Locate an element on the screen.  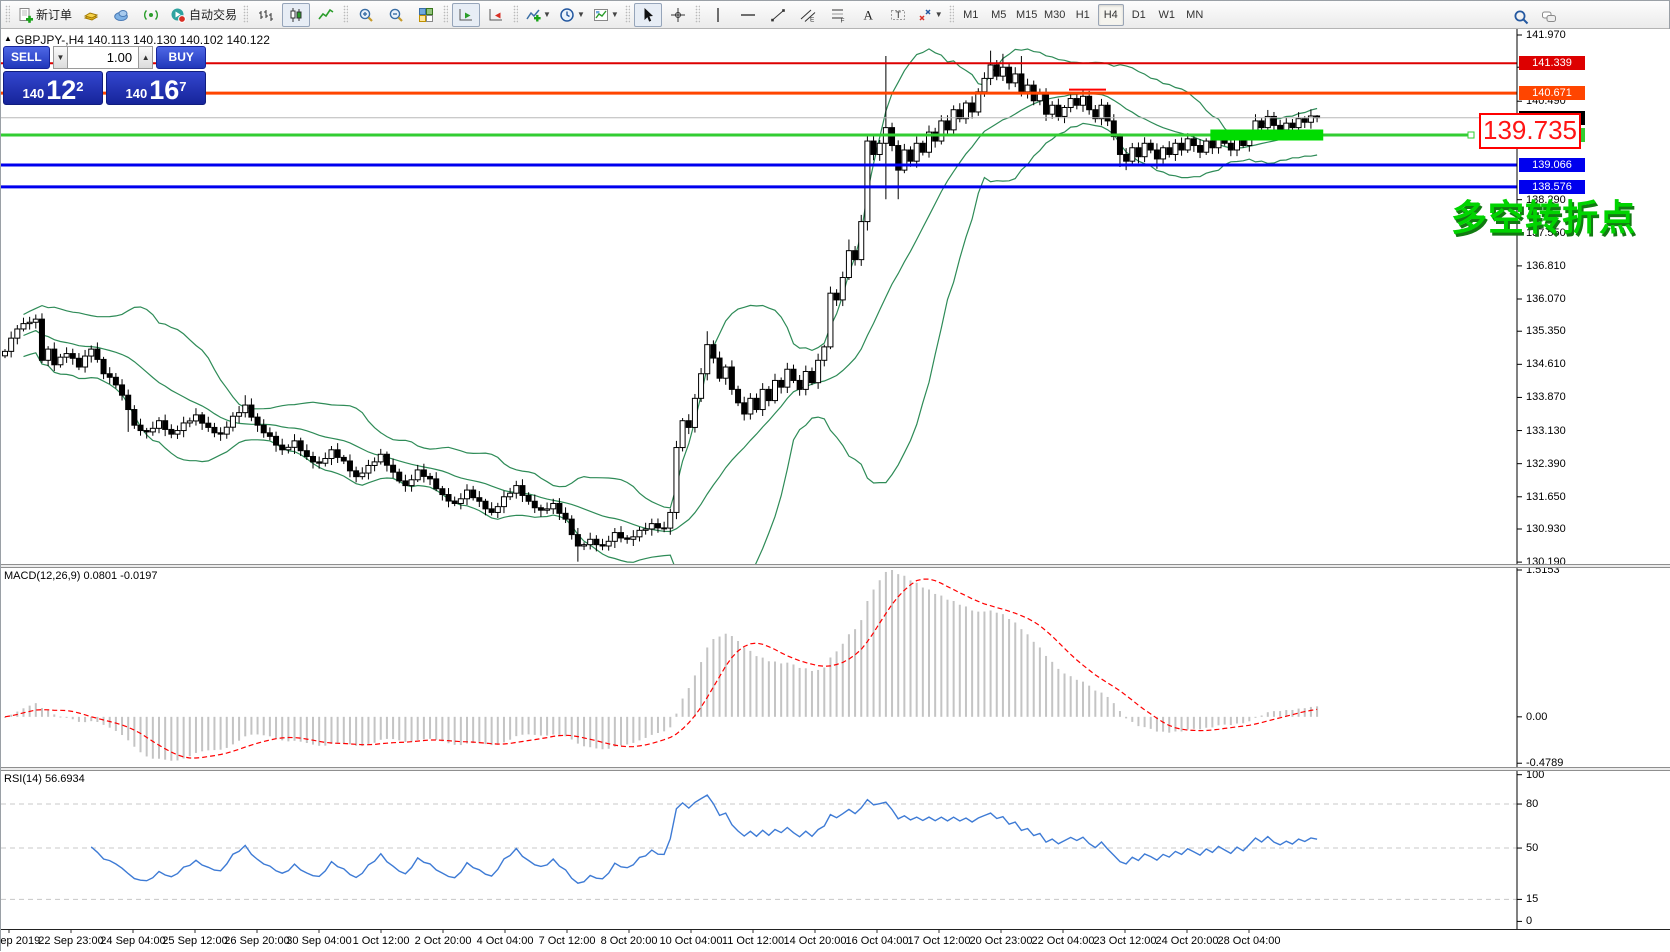
bar-chart-icon is located at coordinates (266, 15).